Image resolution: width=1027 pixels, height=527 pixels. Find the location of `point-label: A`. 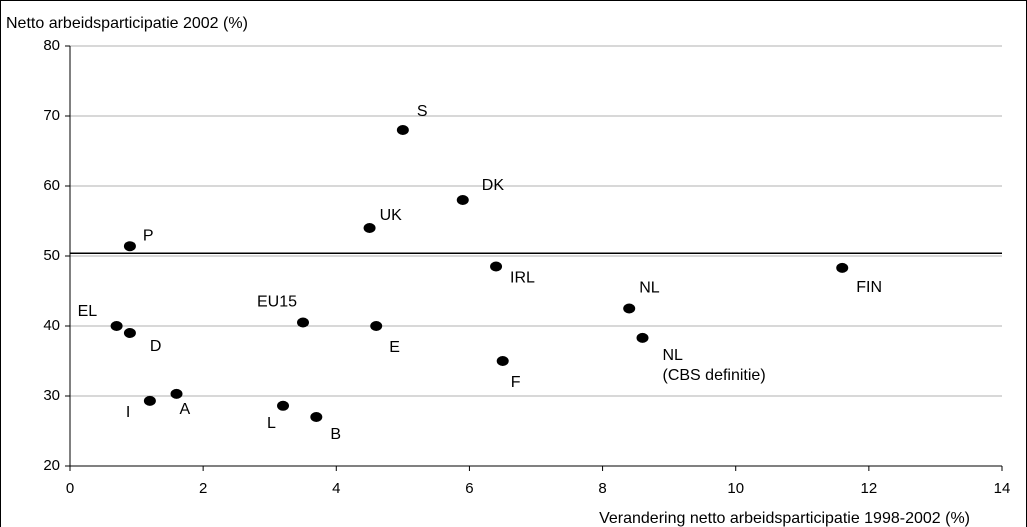

point-label: A is located at coordinates (185, 409).